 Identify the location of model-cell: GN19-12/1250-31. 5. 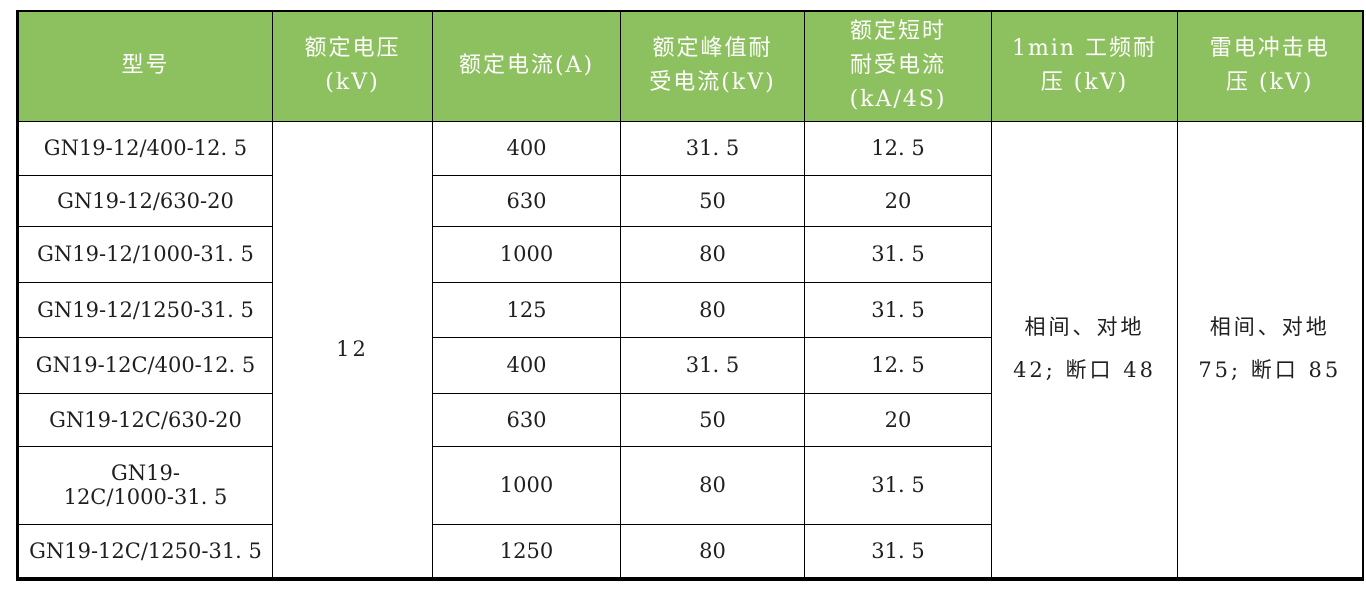
(145, 309).